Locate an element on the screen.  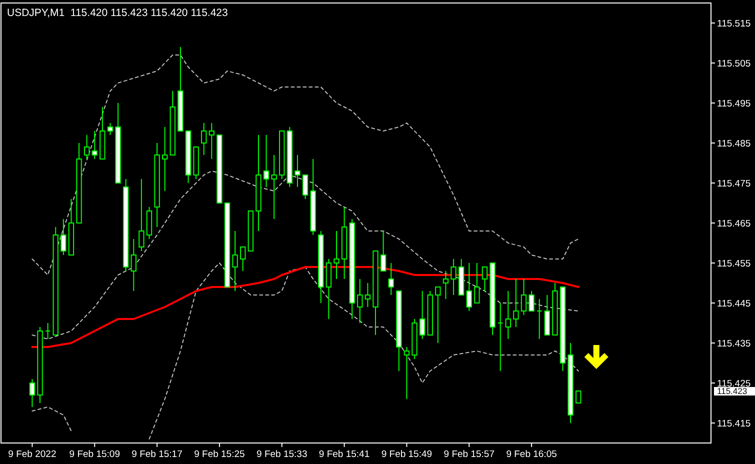
y-tick-label: 115.465 is located at coordinates (734, 224).